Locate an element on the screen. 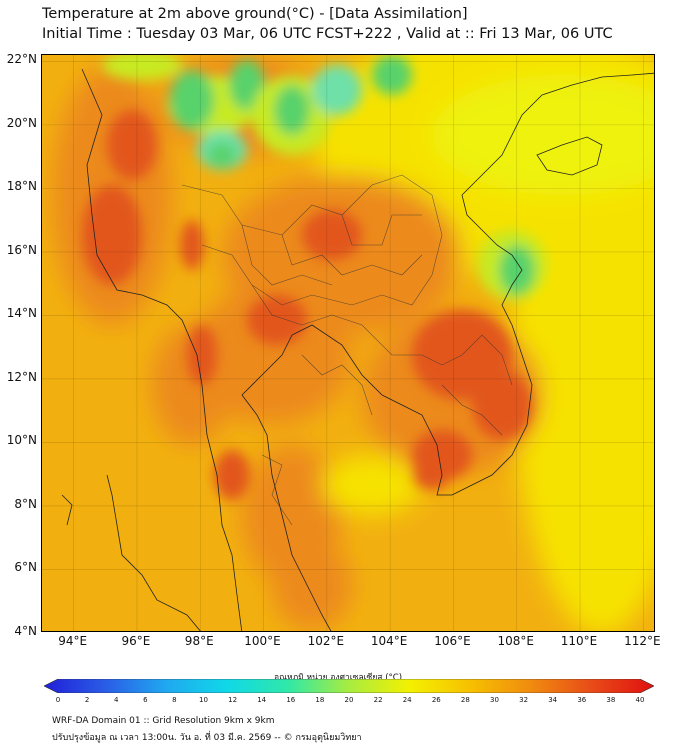 This screenshot has height=756, width=676. latitude-label: 8°N is located at coordinates (25, 503).